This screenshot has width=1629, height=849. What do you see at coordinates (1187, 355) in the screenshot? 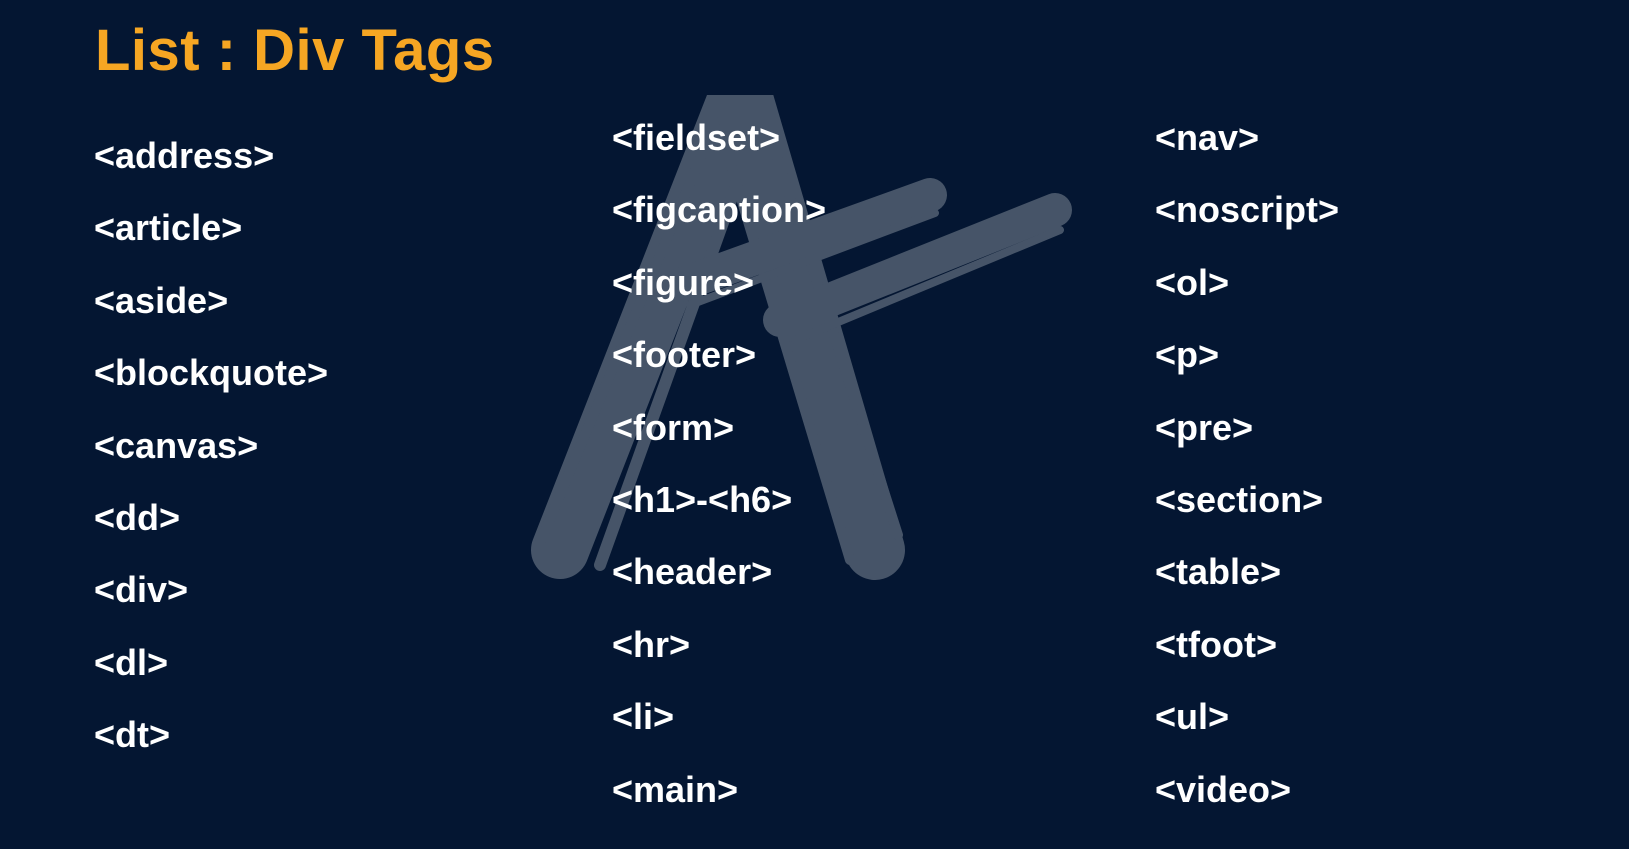
I see `list-item: <p>` at bounding box center [1187, 355].